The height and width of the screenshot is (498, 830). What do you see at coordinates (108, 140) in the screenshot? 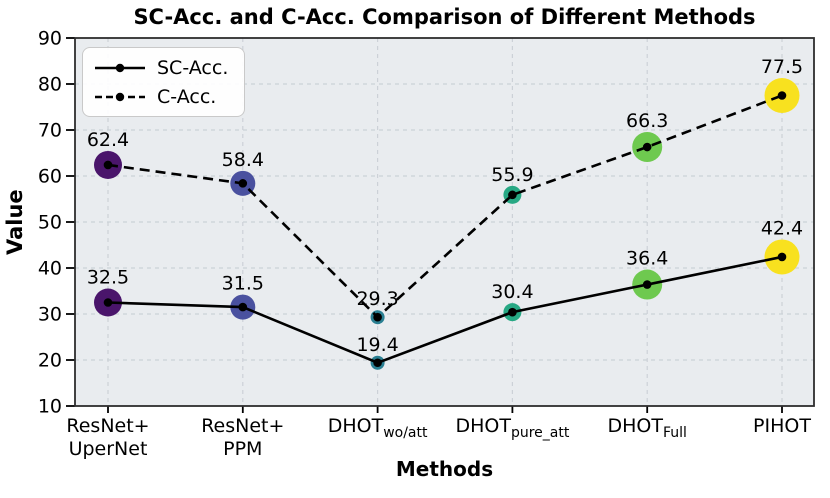
I see `value-label: 62.4` at bounding box center [108, 140].